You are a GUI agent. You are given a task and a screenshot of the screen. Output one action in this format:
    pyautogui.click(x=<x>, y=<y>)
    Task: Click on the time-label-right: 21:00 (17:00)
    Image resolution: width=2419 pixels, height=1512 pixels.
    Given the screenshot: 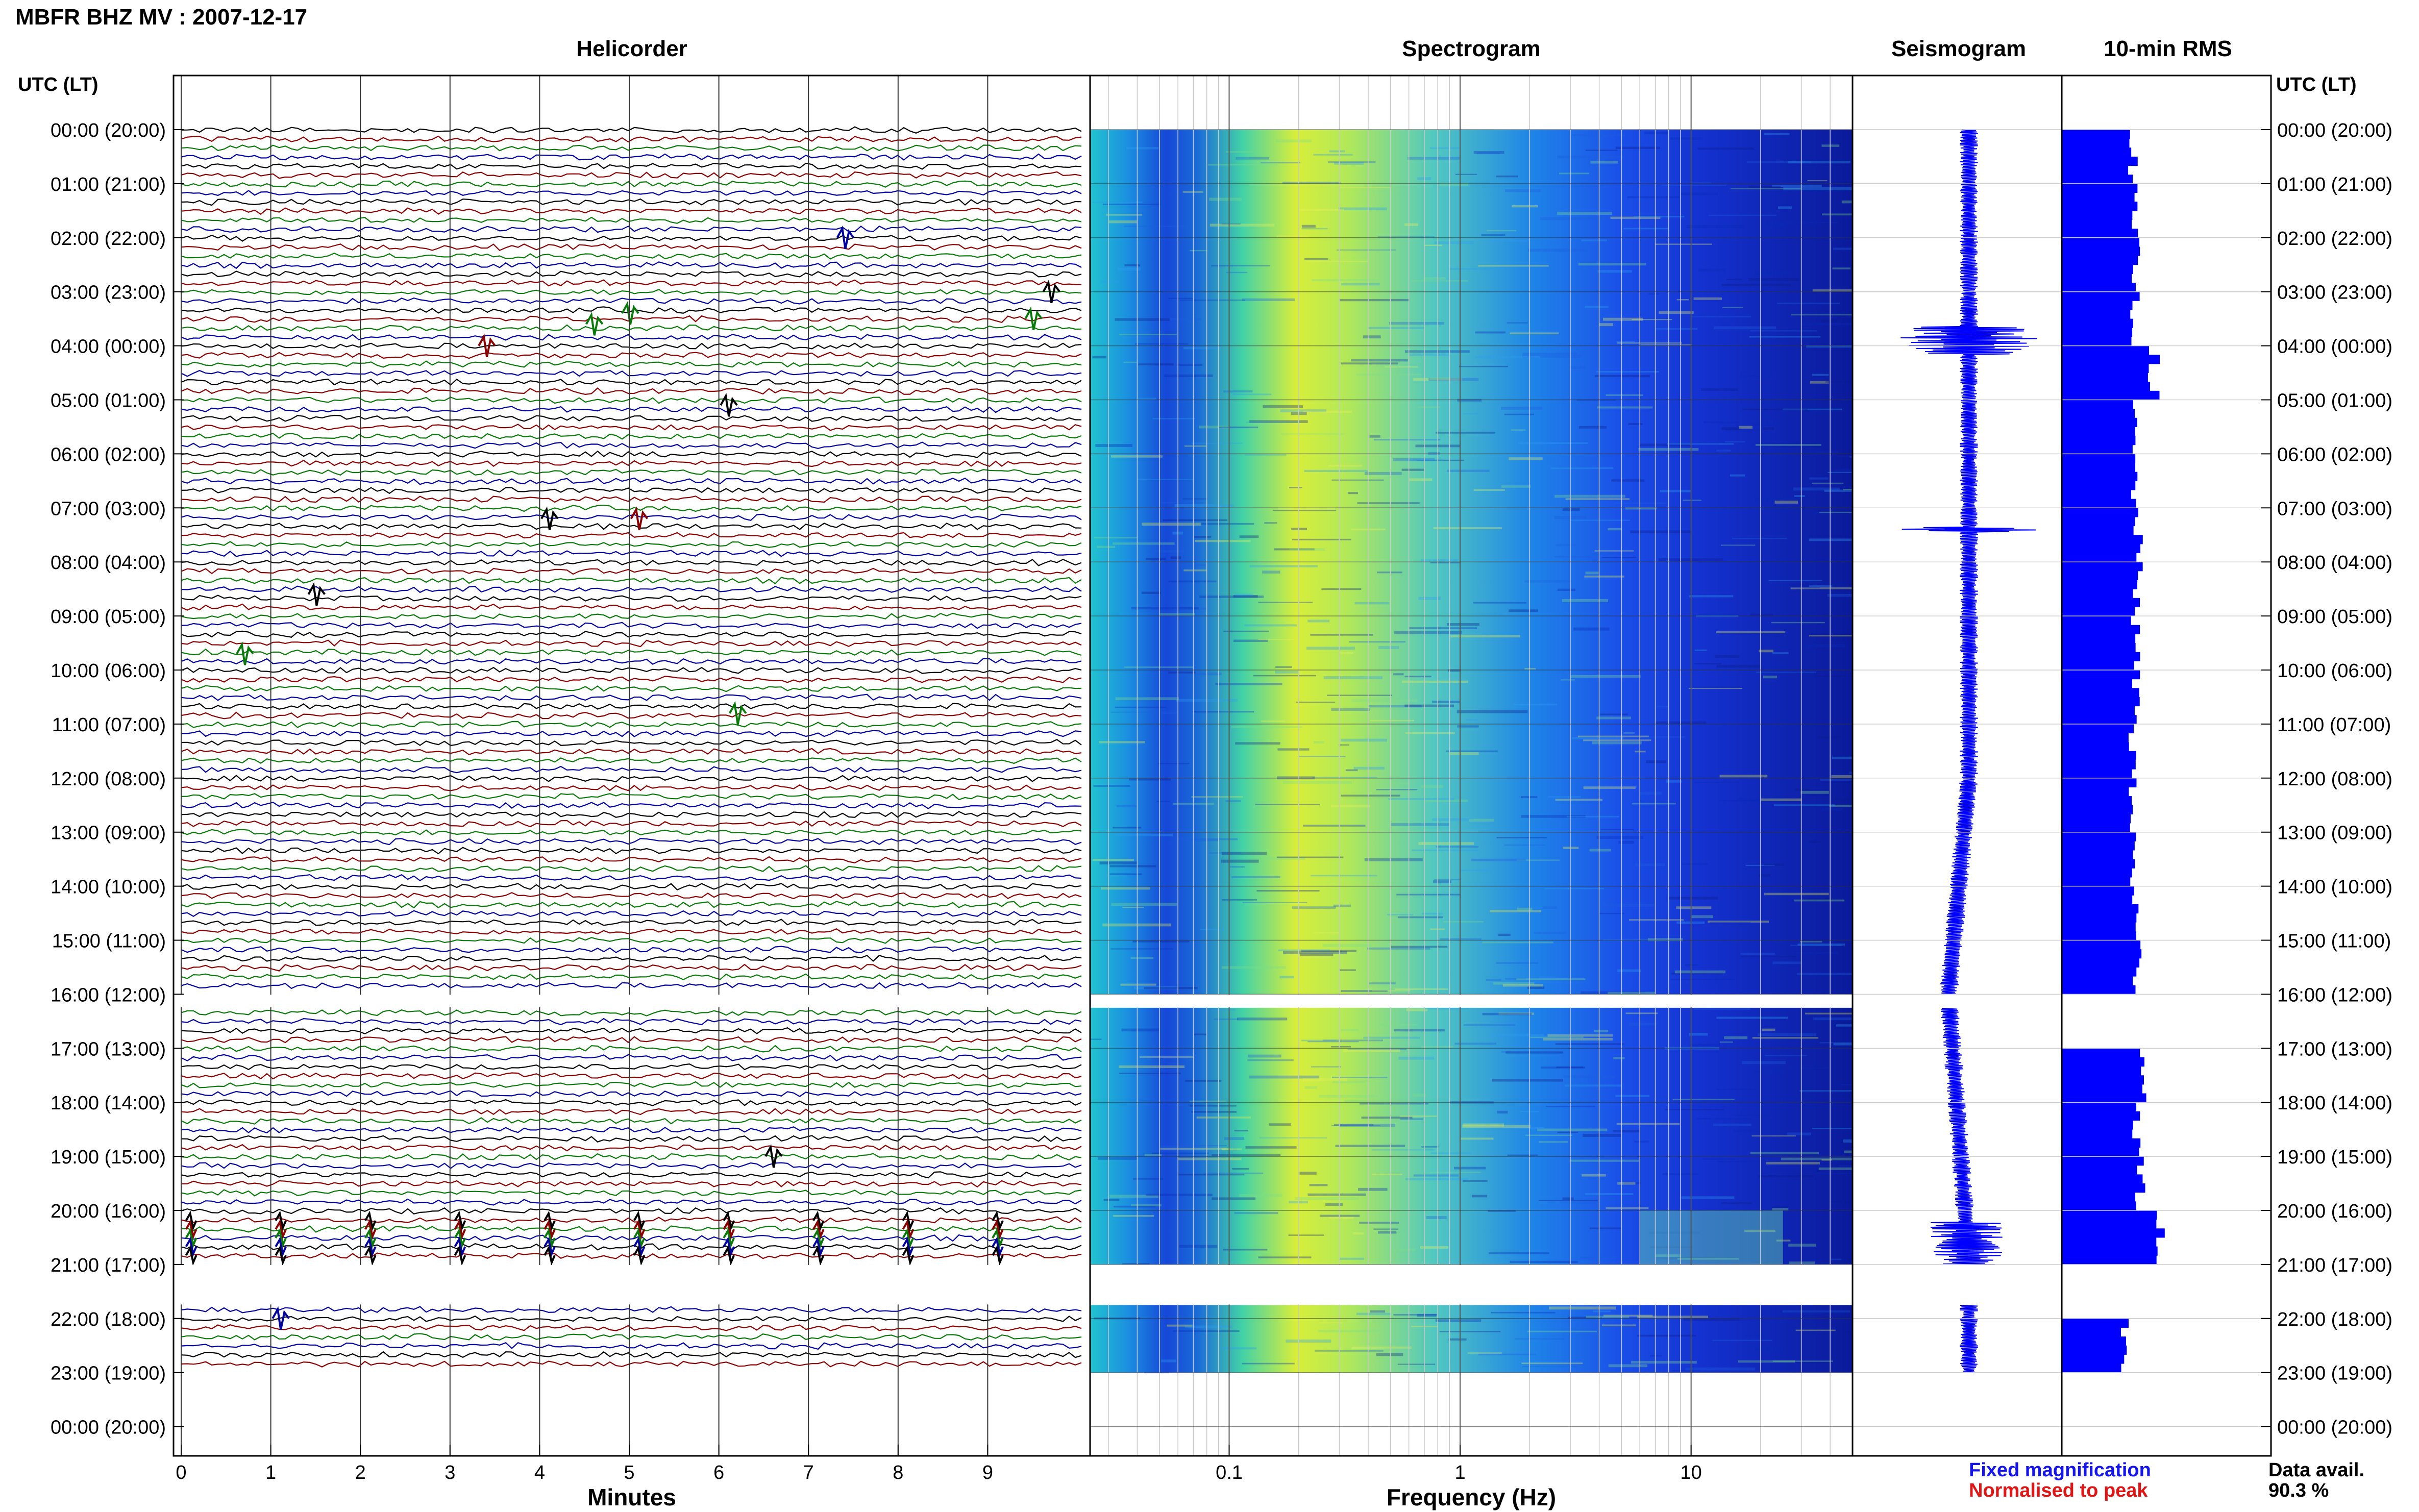 What is the action you would take?
    pyautogui.click(x=2334, y=1265)
    